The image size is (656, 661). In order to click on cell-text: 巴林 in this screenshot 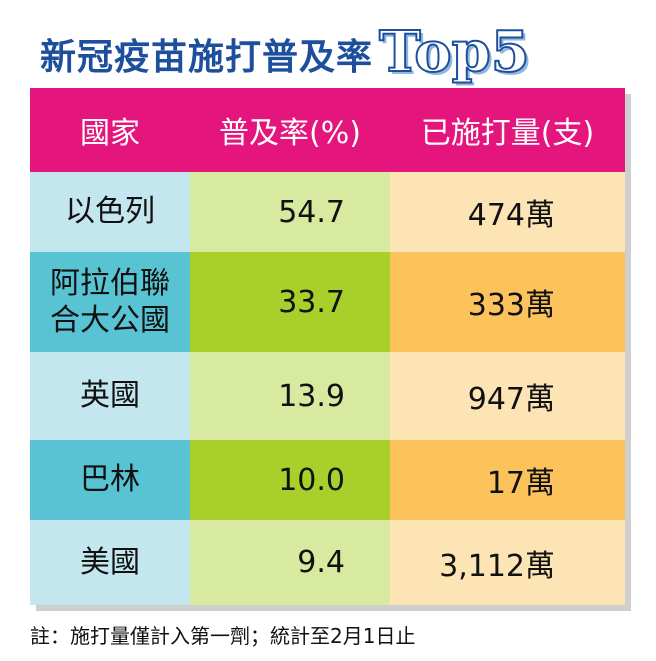, I will do `click(110, 480)`.